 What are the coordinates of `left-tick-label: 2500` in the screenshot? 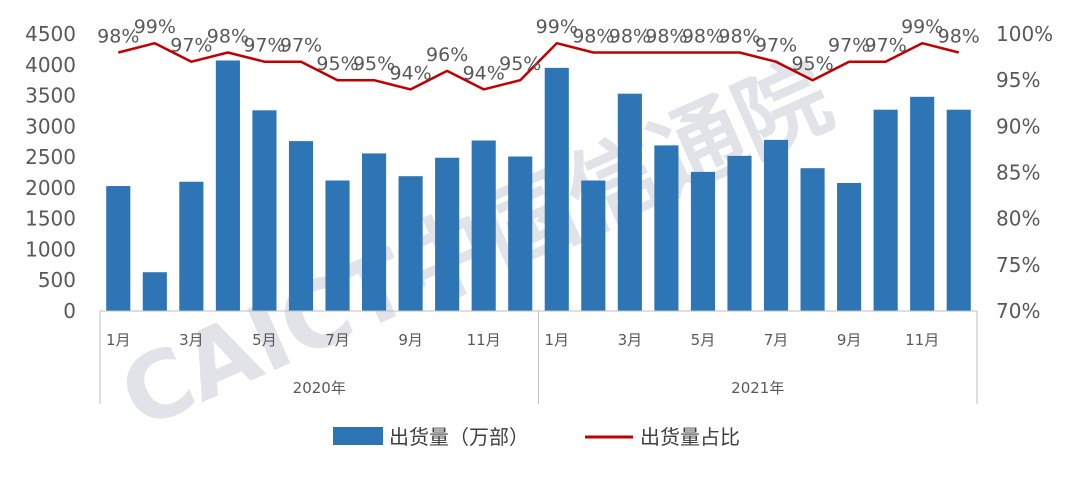 It's located at (50, 157).